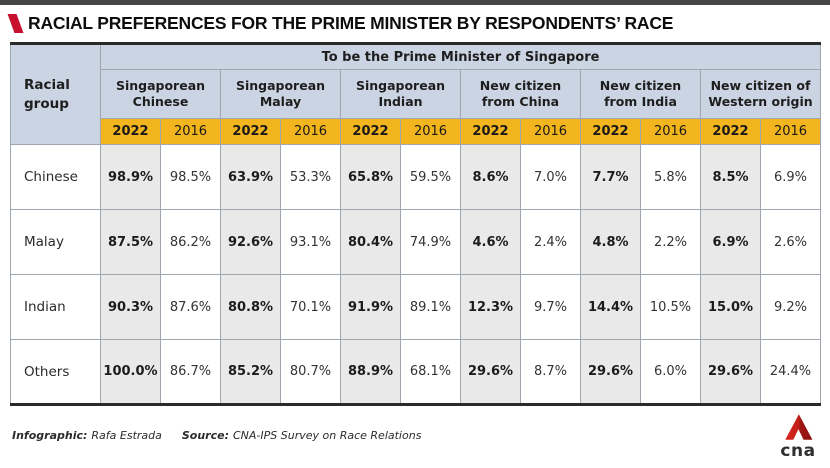  What do you see at coordinates (490, 307) in the screenshot?
I see `value-cell: 12.3%` at bounding box center [490, 307].